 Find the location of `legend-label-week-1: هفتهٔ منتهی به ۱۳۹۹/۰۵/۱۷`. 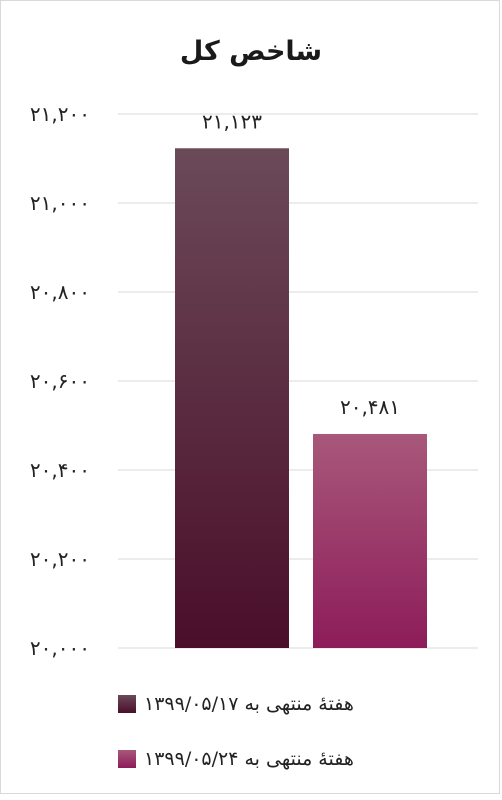

legend-label-week-1: هفتهٔ منتهی به ۱۳۹۹/۰۵/۱۷ is located at coordinates (249, 704).